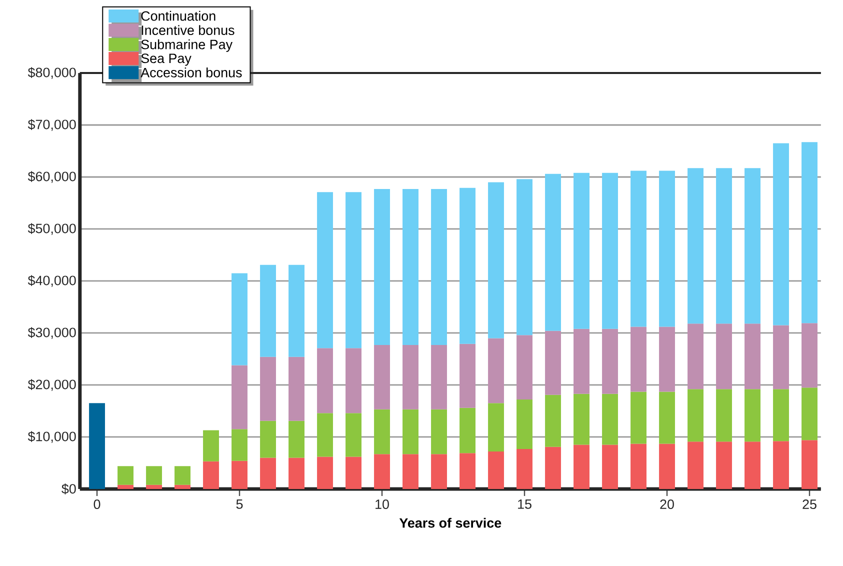 This screenshot has height=566, width=843. What do you see at coordinates (52, 73) in the screenshot?
I see `y-tick-label: $80,000` at bounding box center [52, 73].